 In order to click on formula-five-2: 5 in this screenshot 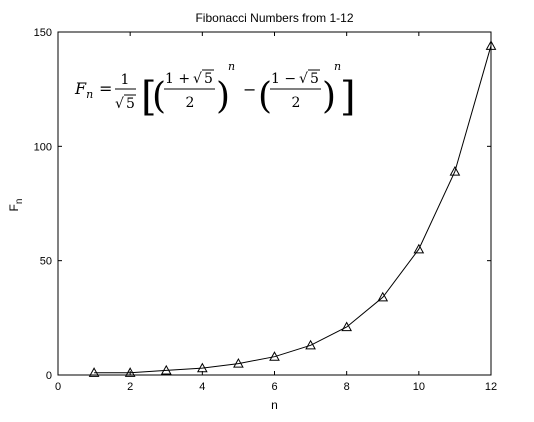, I will do `click(208, 79)`.